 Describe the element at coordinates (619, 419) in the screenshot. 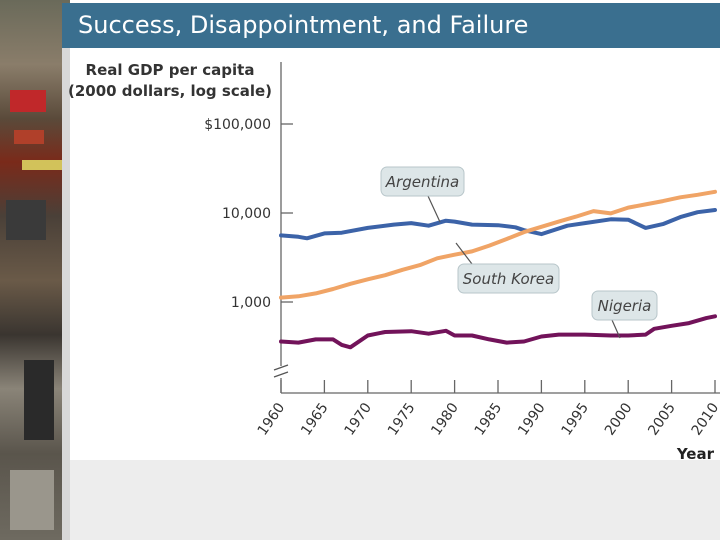

I see `x-tick-label: 2000` at that location.